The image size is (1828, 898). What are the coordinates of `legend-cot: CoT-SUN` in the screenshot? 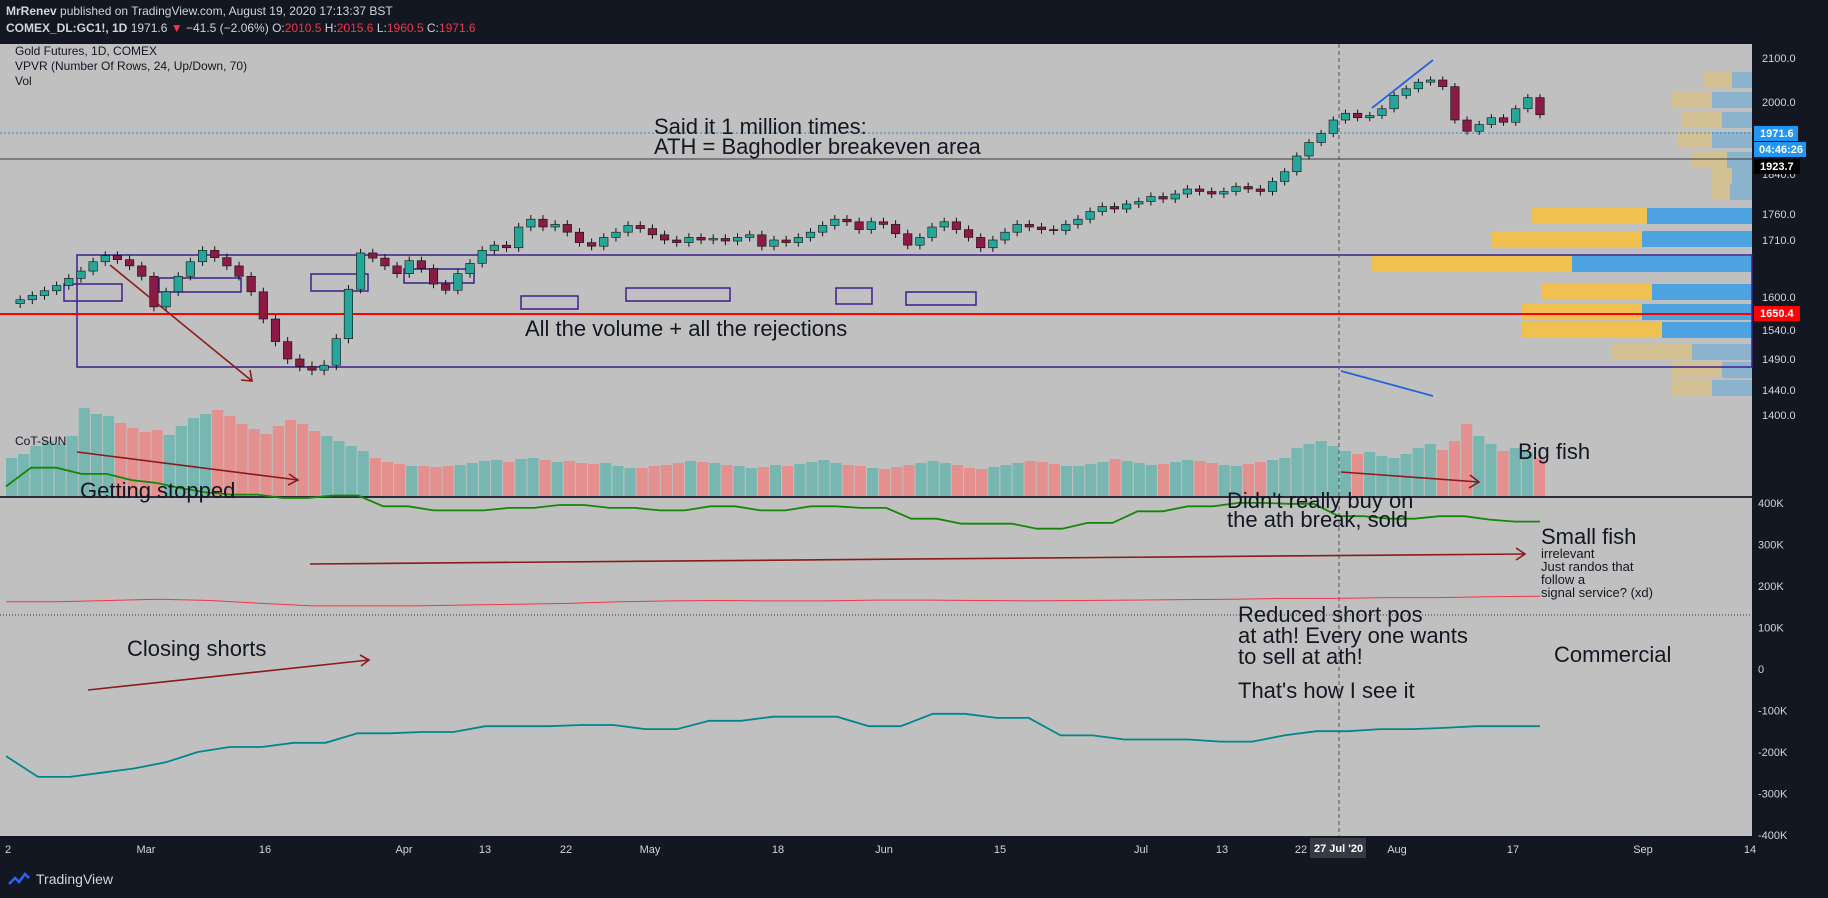 It's located at (40, 441).